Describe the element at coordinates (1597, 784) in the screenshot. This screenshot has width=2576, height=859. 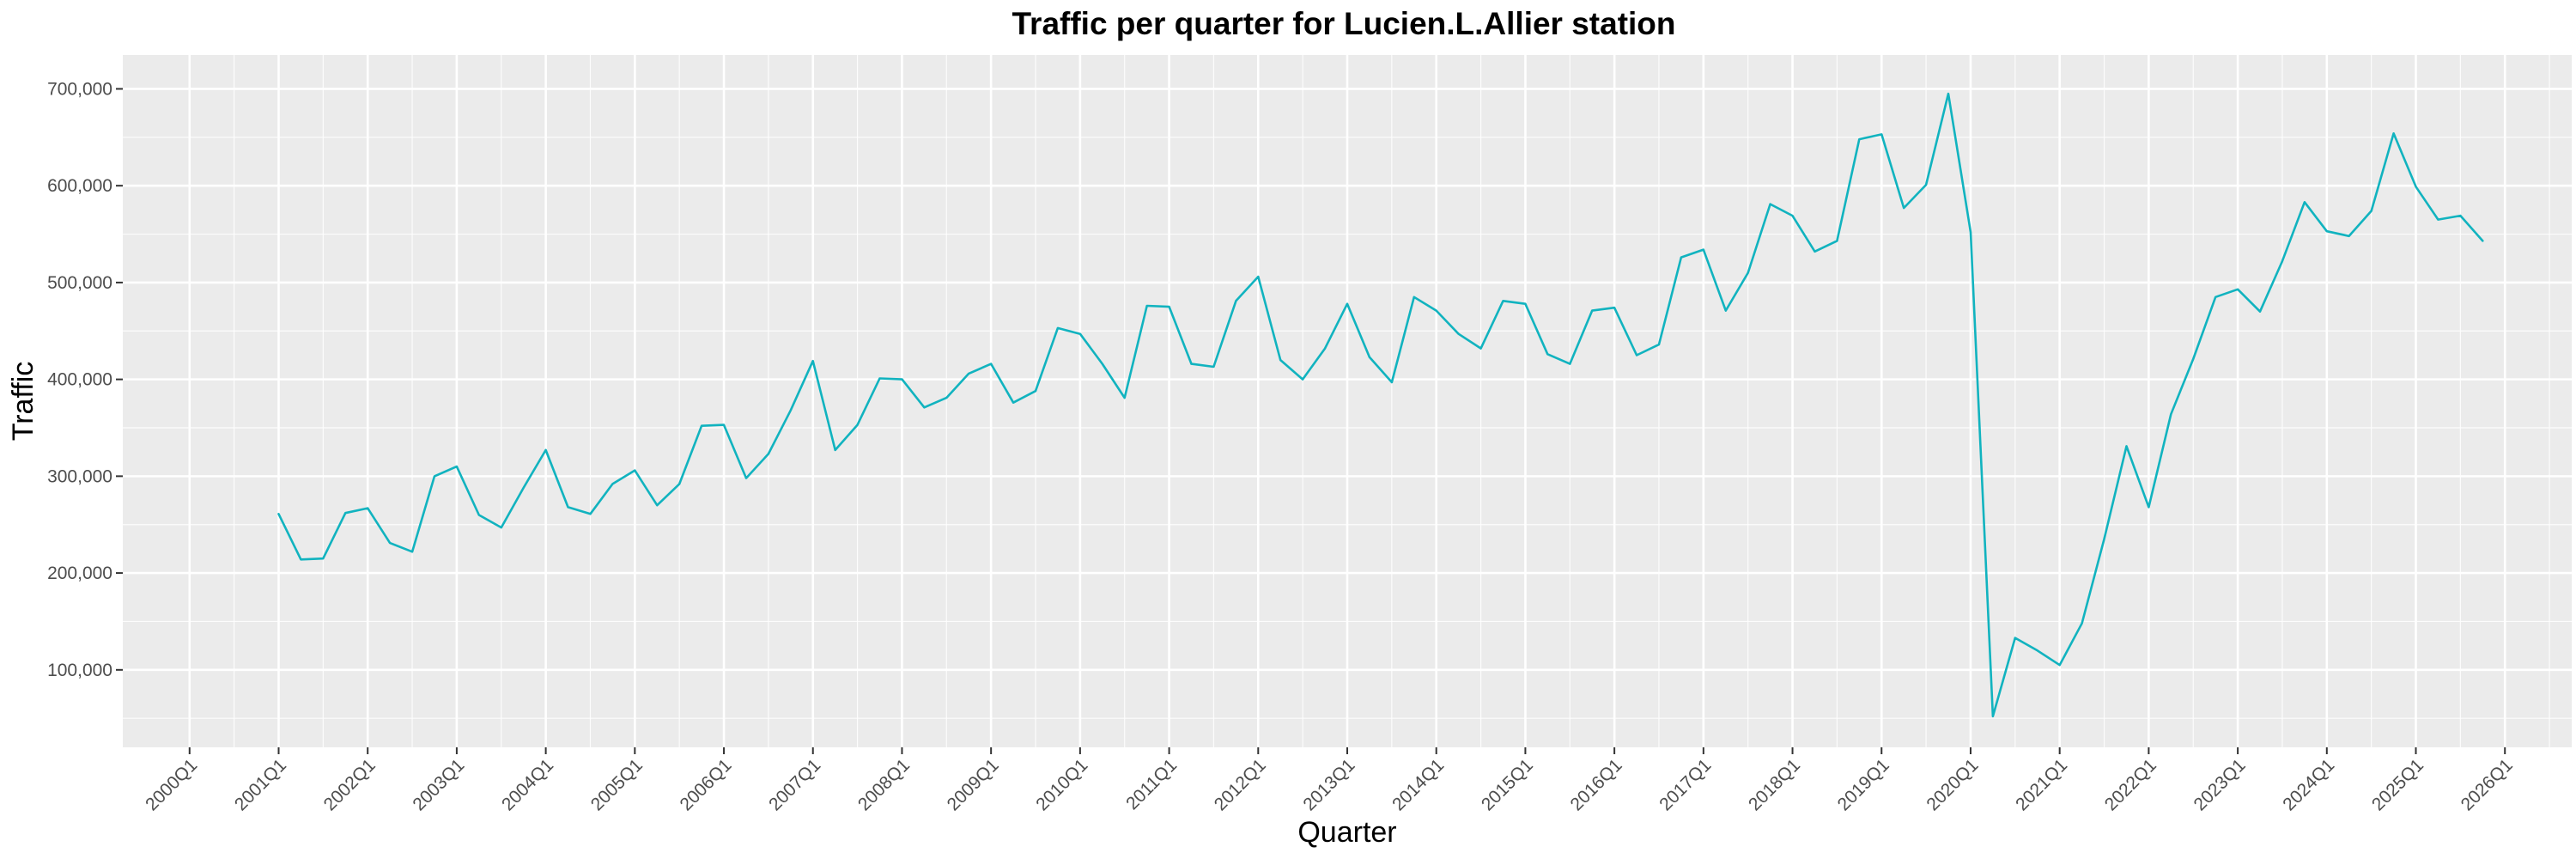
I see `x-tick-label: 2016Q1` at that location.